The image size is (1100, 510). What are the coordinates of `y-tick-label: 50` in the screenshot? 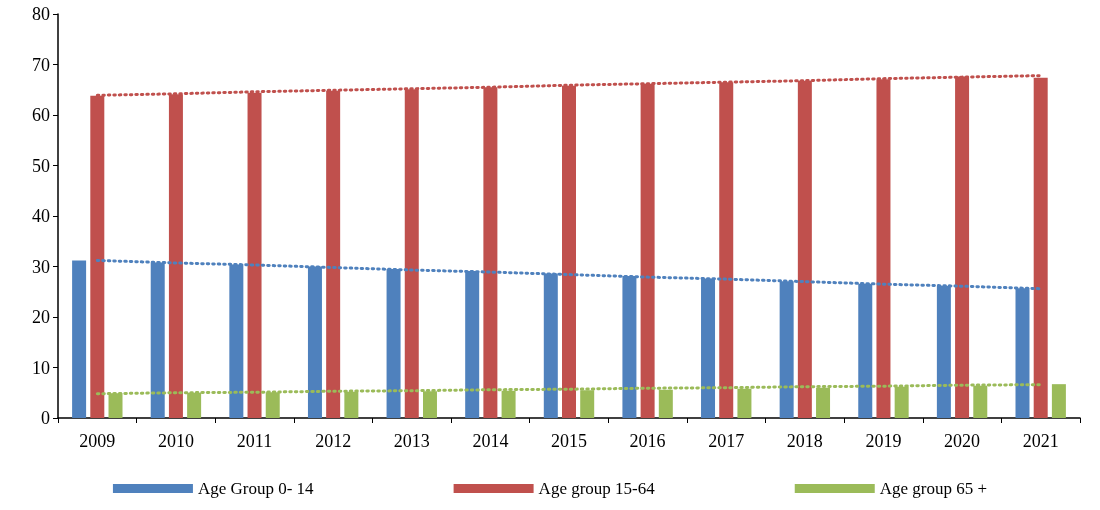 It's located at (41, 165).